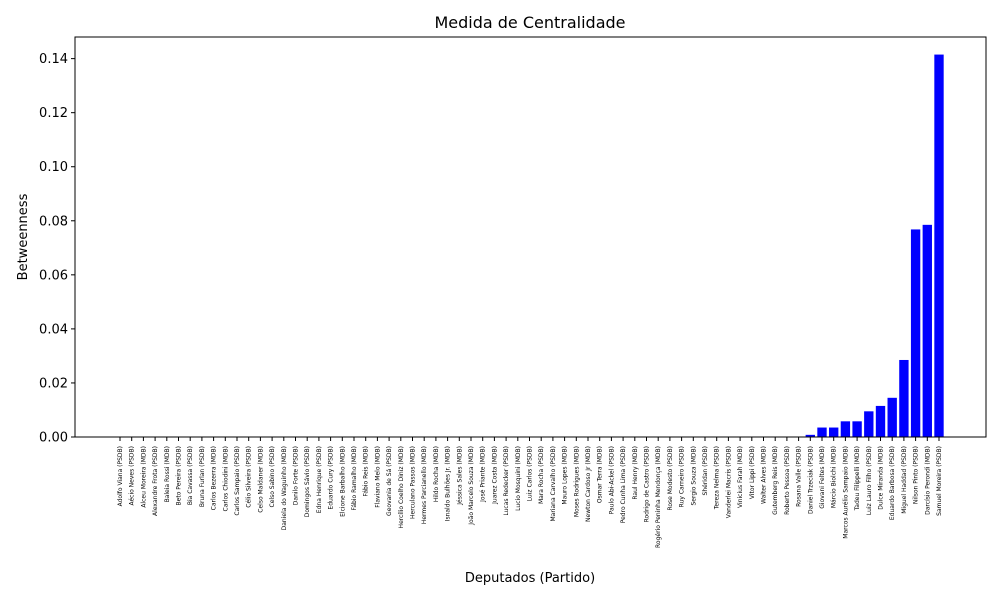  What do you see at coordinates (600, 474) in the screenshot?
I see `x-tick-label: Osmar Terra (MDB)` at bounding box center [600, 474].